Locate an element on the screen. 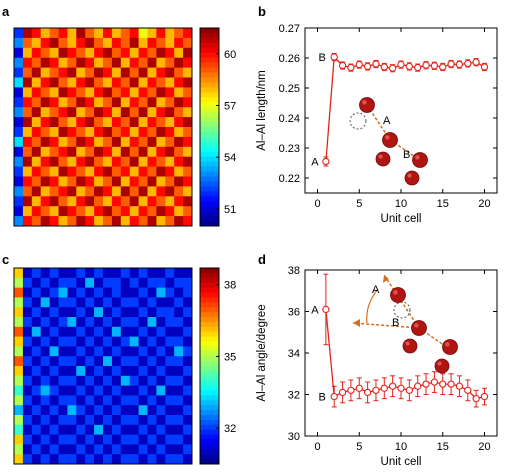  atom-highlight is located at coordinates (416, 325).